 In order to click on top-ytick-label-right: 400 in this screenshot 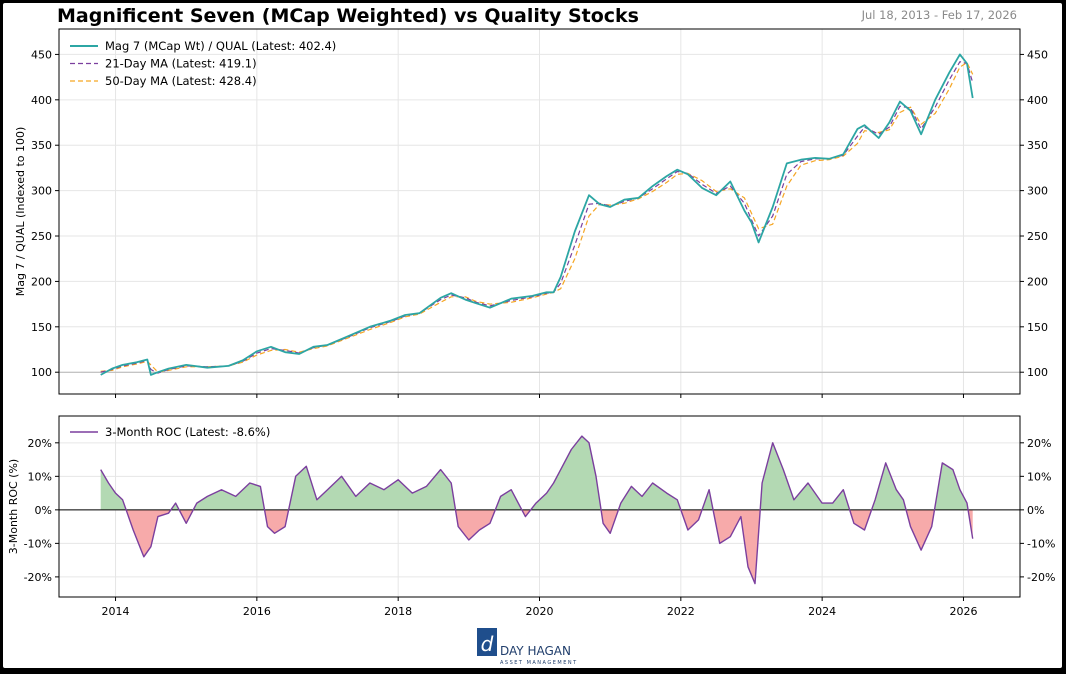, I will do `click(1037, 100)`.